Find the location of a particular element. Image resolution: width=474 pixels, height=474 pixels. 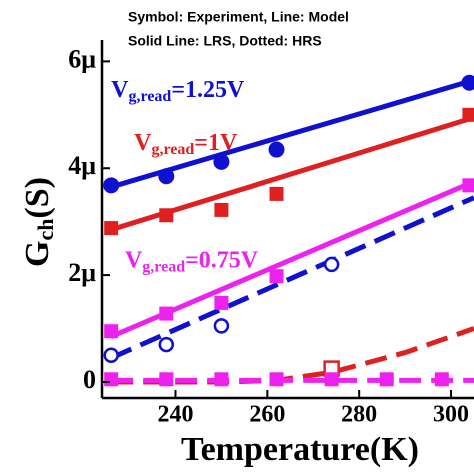

annotation-rest: =0.75V is located at coordinates (222, 260).